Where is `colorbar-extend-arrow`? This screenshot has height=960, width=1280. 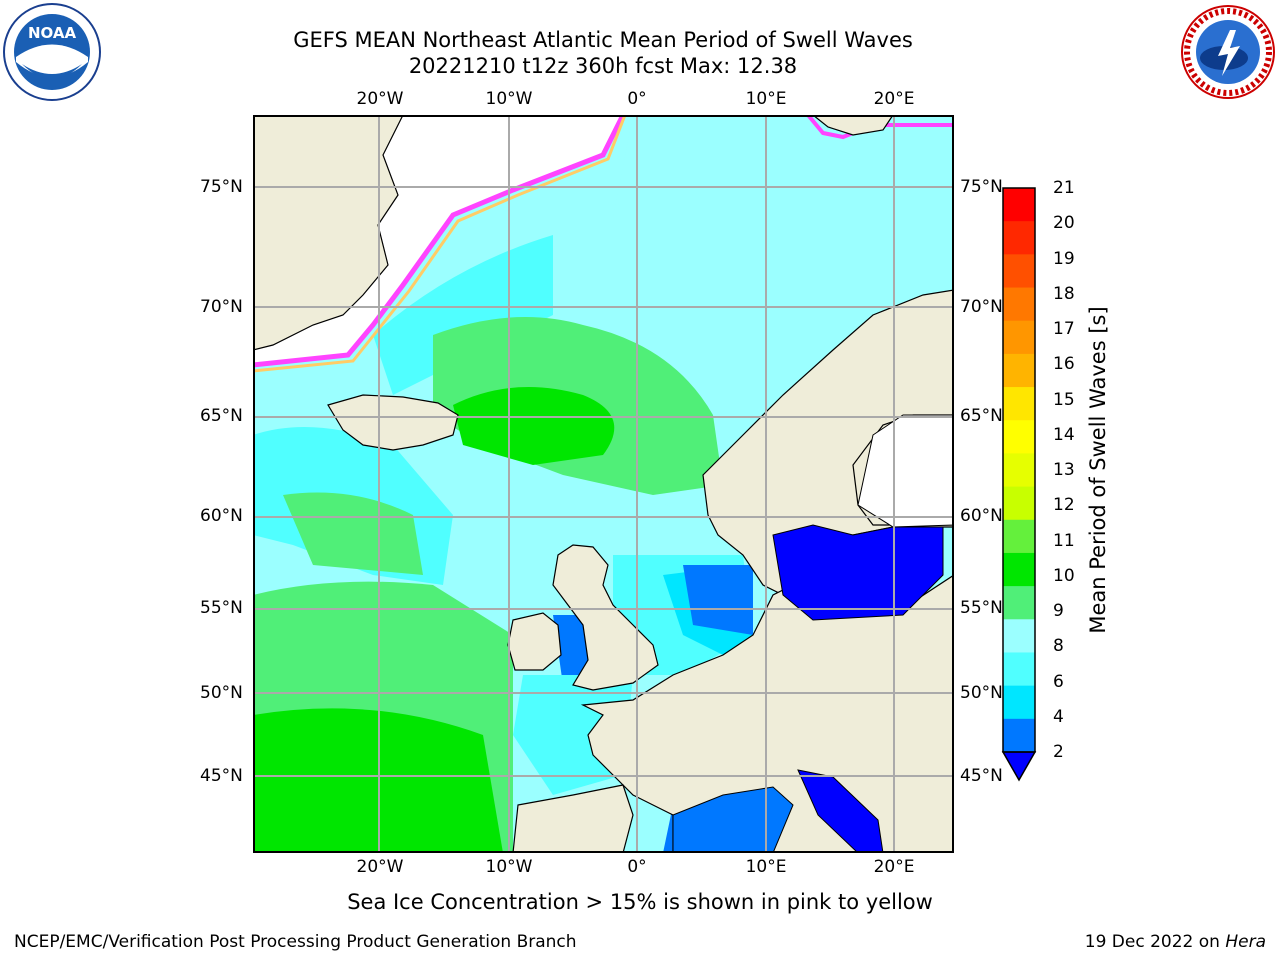
colorbar-extend-arrow is located at coordinates (1019, 766).